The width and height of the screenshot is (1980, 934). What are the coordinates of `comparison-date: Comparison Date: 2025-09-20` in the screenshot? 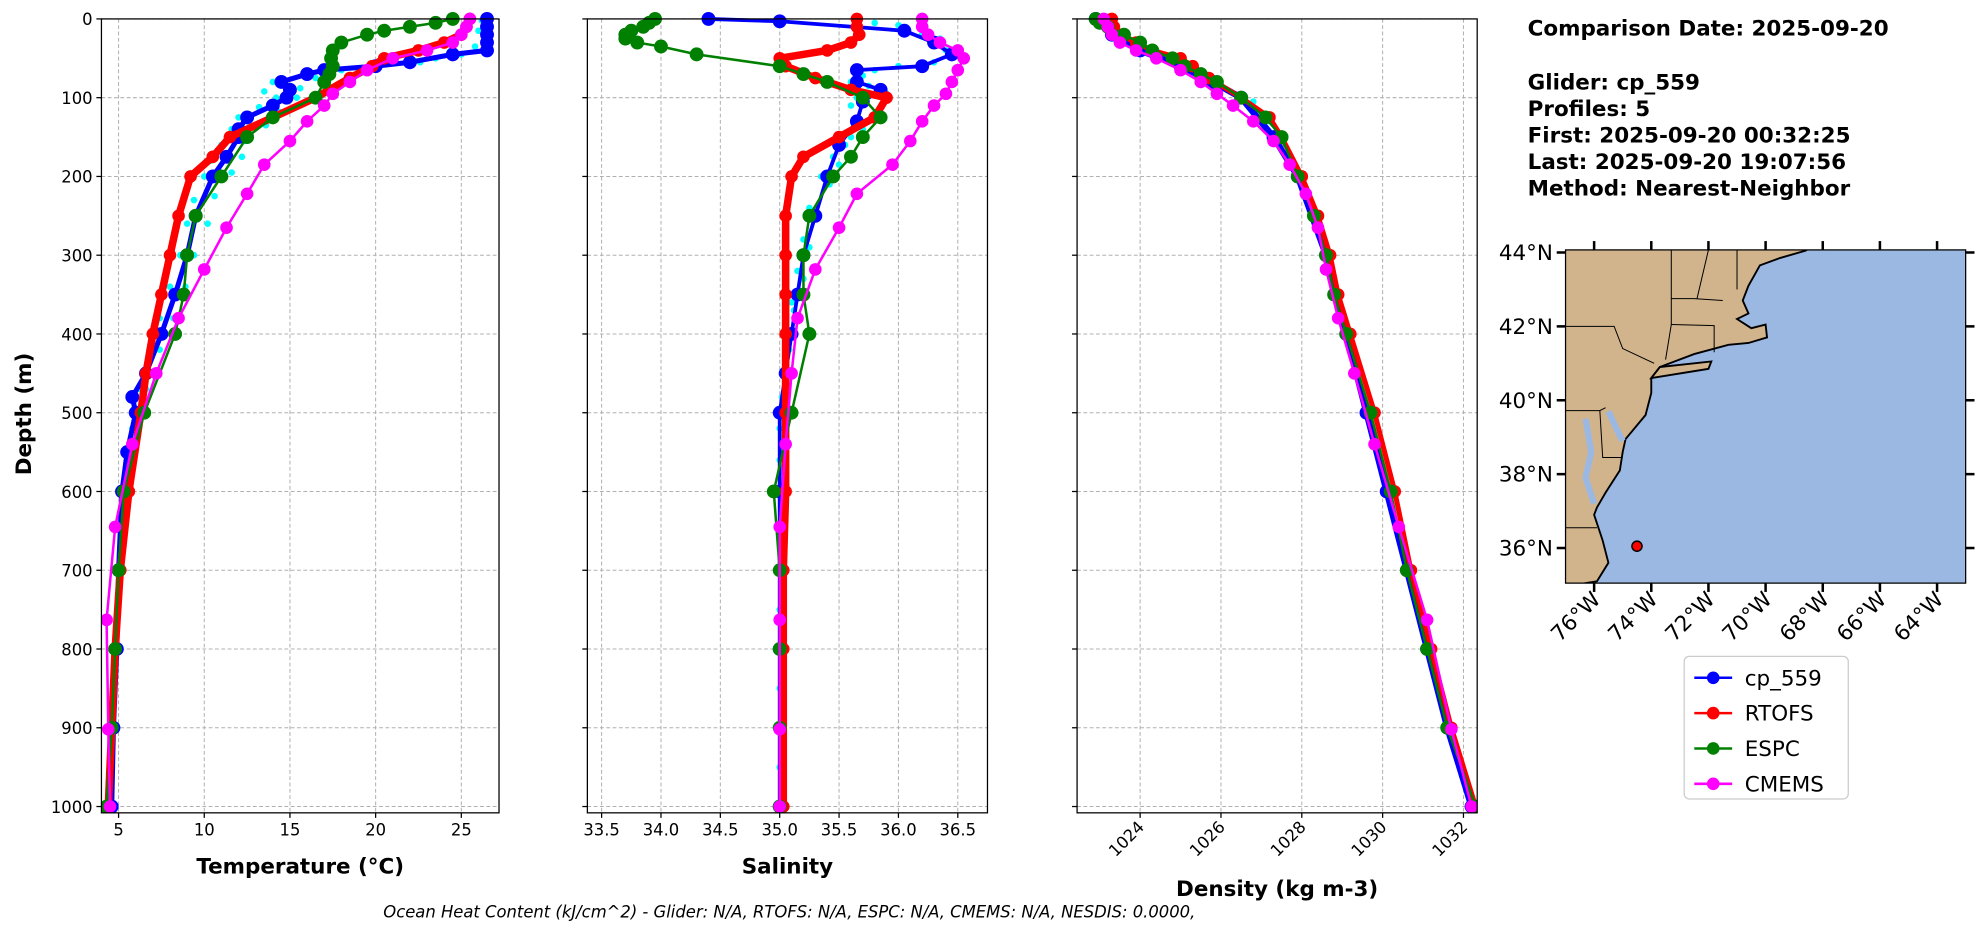 It's located at (1708, 28).